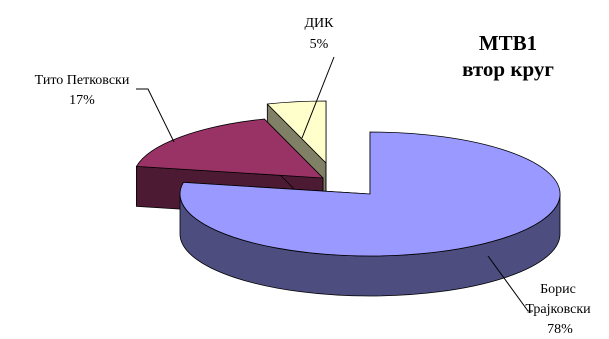  I want to click on slice-top-дик, so click(296, 132).